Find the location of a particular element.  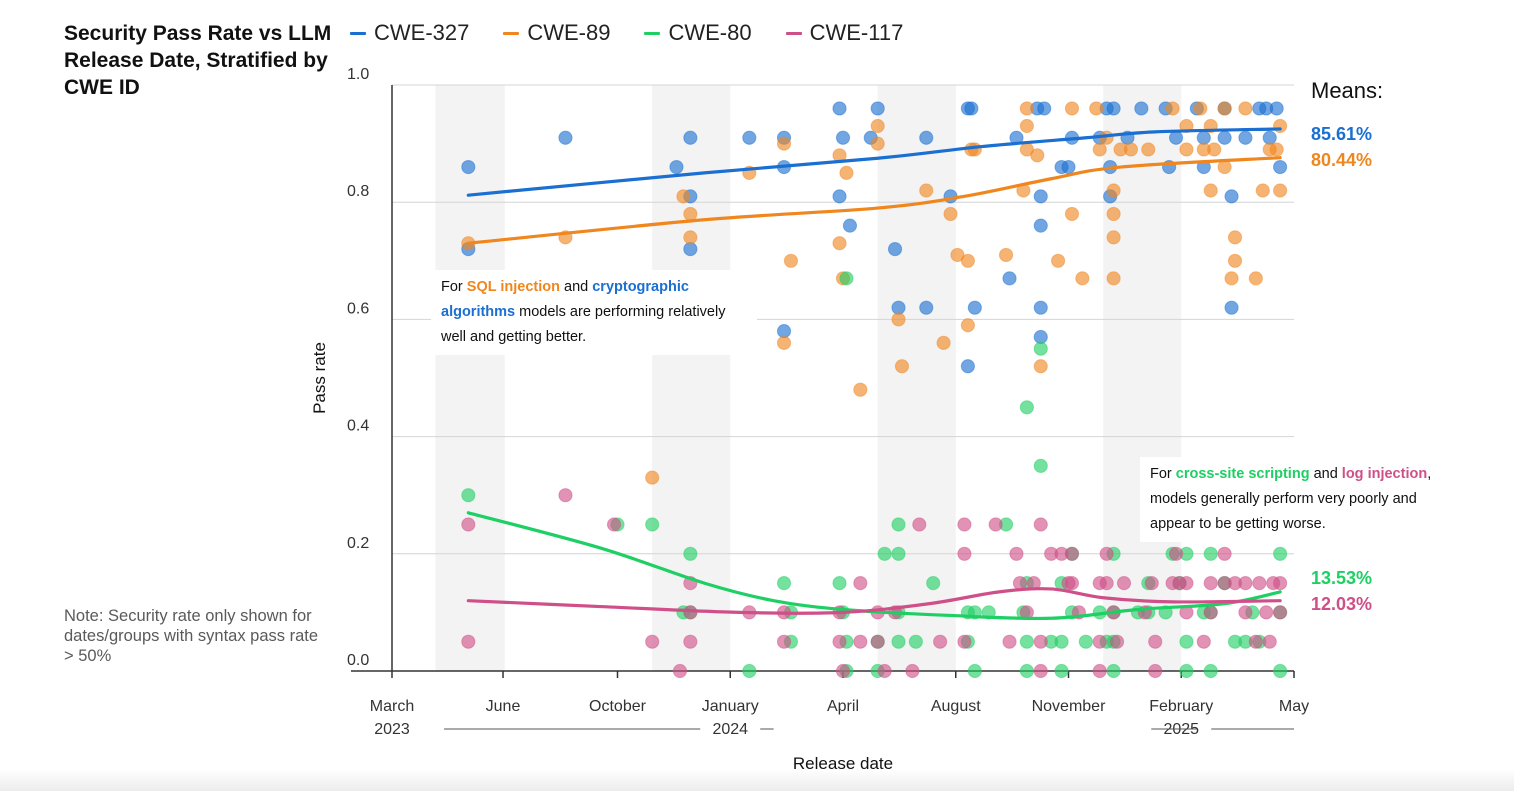

legend-item-cwe-80: CWE-80 is located at coordinates (698, 33).